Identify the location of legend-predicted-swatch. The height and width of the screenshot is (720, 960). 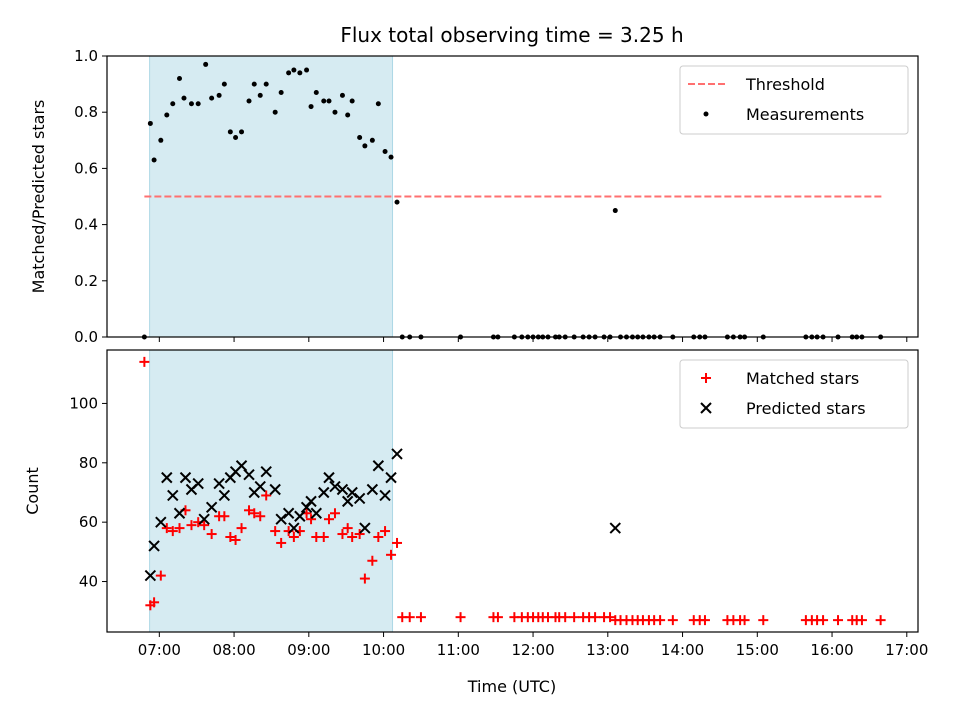
(706, 408).